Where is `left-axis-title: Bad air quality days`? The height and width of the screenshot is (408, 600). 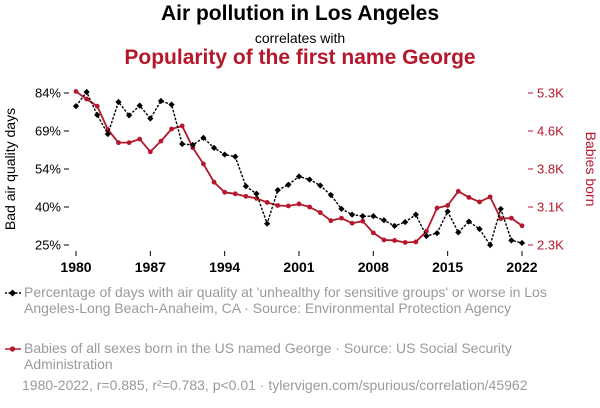
left-axis-title: Bad air quality days is located at coordinates (10, 169).